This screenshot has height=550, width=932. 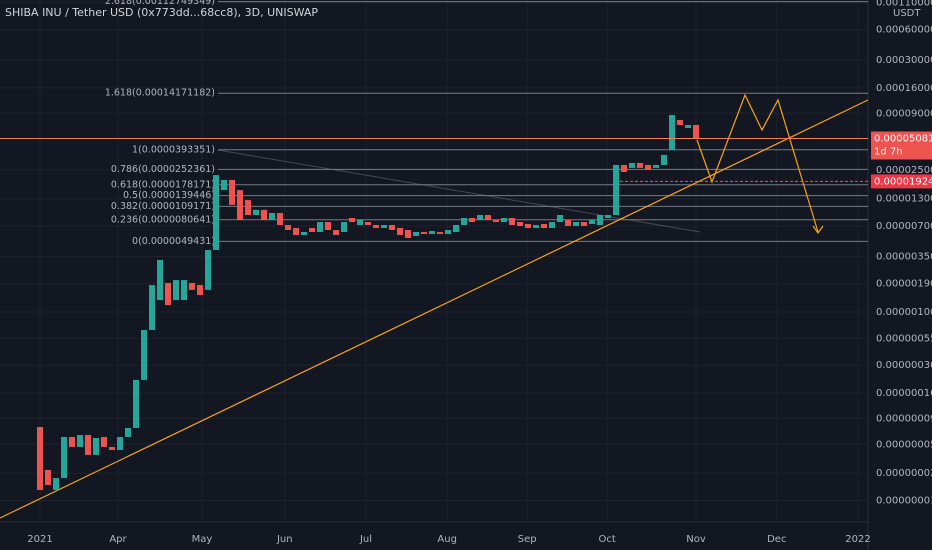 What do you see at coordinates (904, 29) in the screenshot?
I see `y-tick-label: 0.0006000000` at bounding box center [904, 29].